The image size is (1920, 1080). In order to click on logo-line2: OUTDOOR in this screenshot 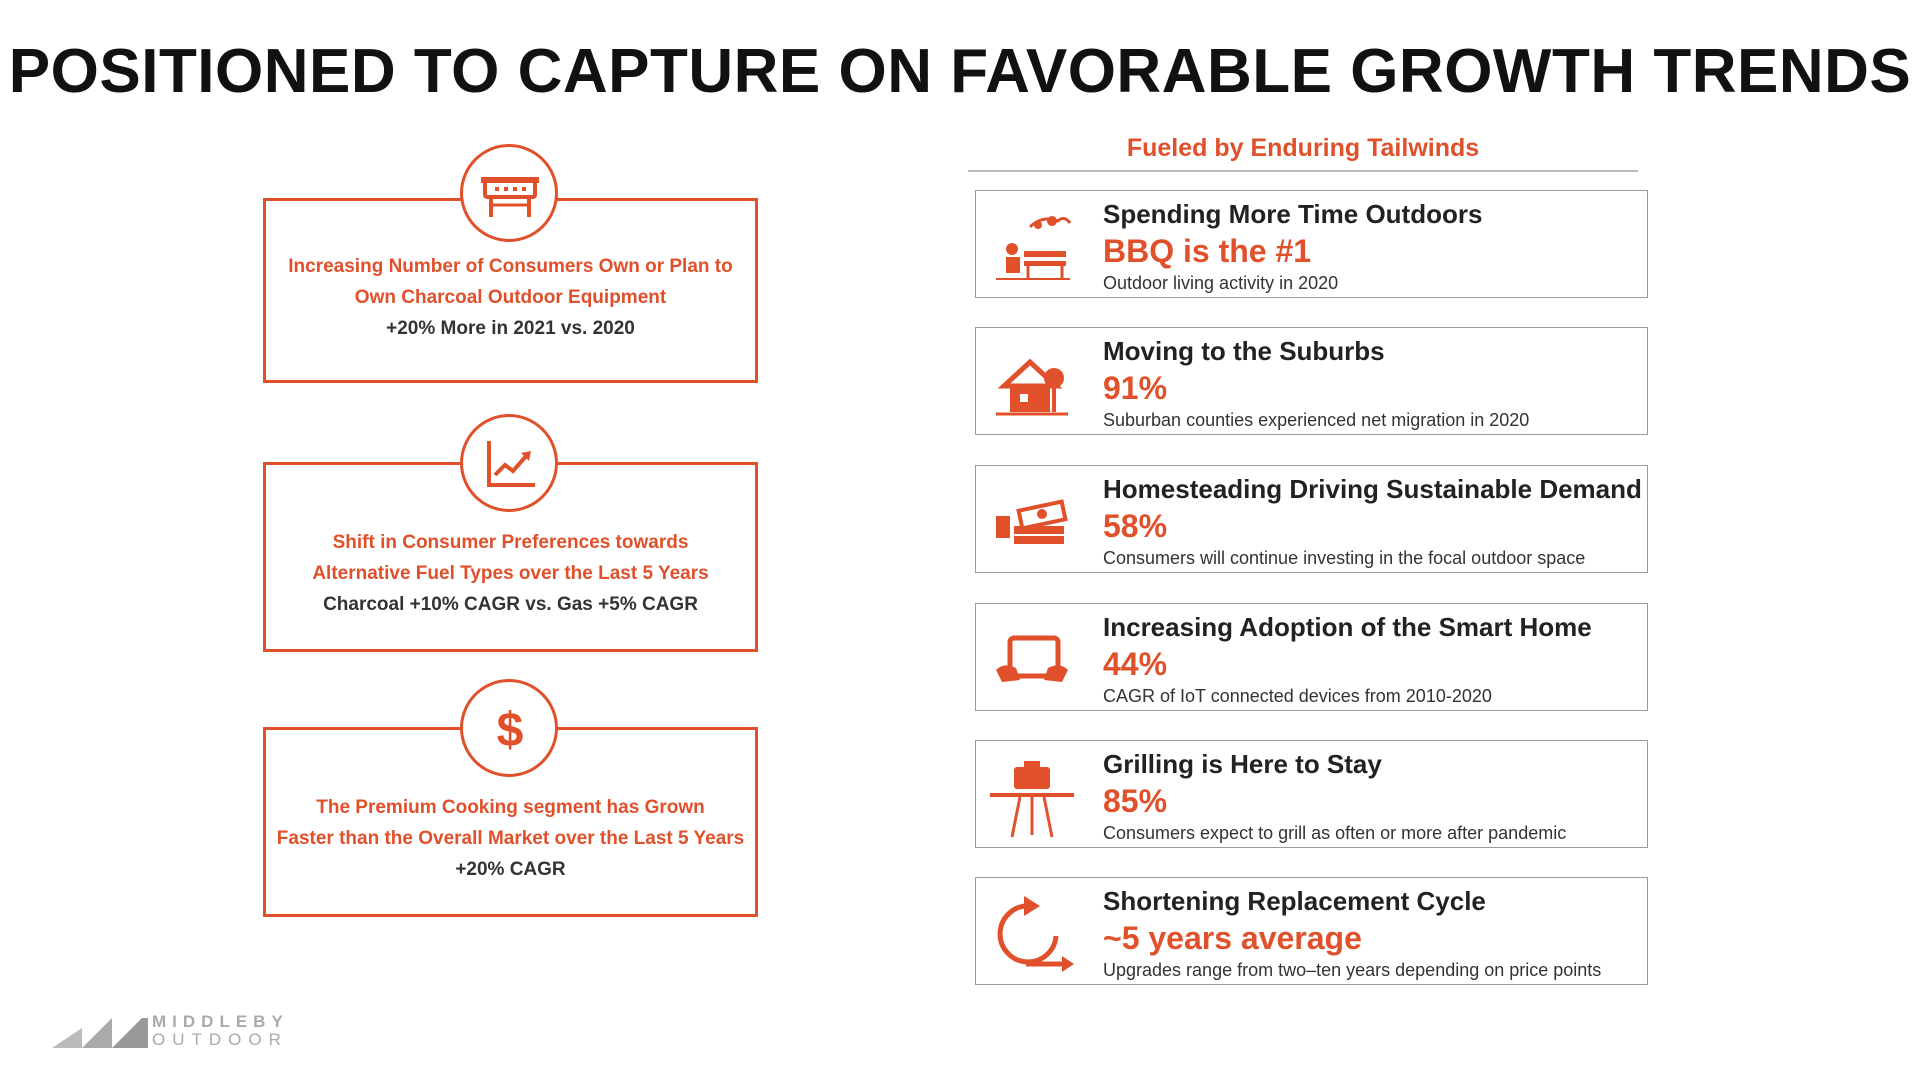, I will do `click(220, 1039)`.